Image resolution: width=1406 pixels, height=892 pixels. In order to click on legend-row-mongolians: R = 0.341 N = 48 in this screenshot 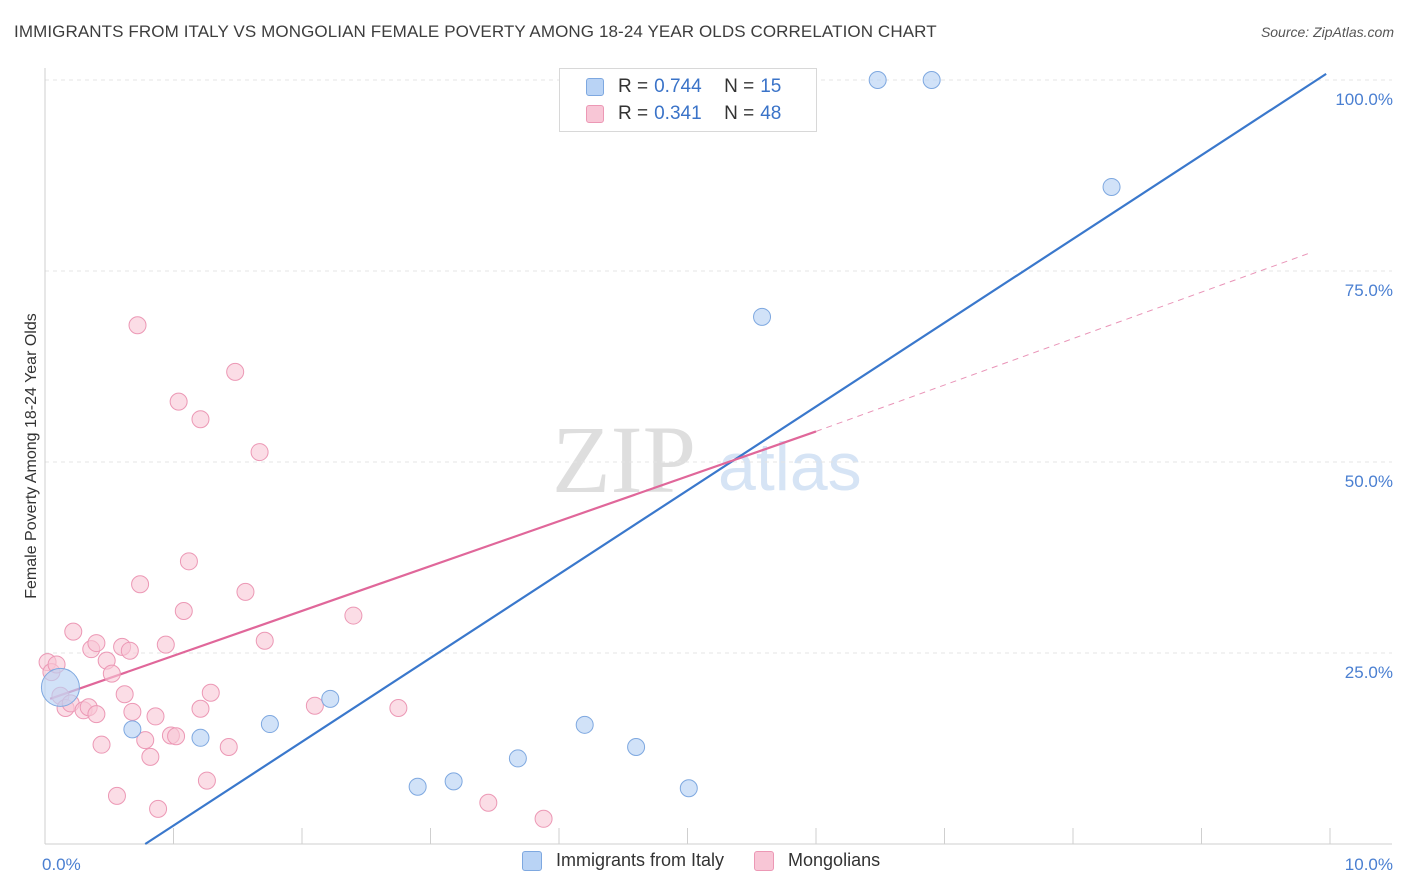, I will do `click(683, 114)`.